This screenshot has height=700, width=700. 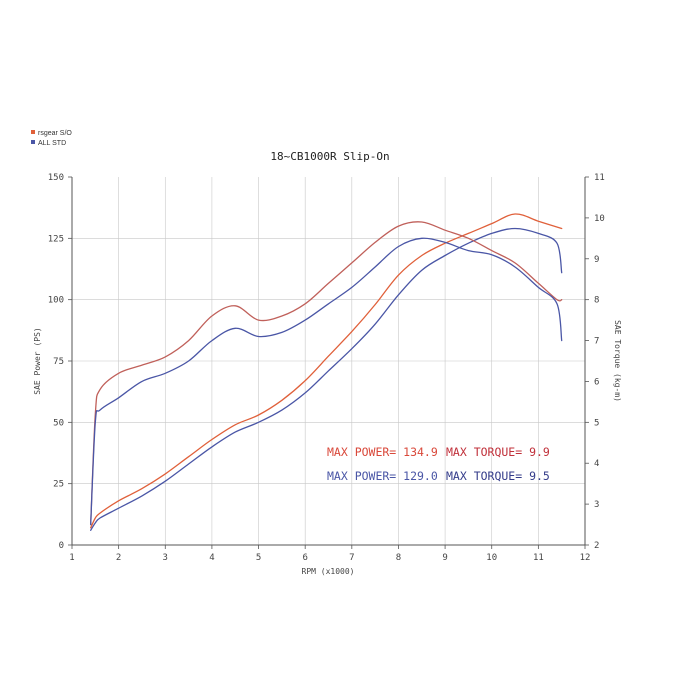 I want to click on x-tick-label: 6, so click(x=304, y=558).